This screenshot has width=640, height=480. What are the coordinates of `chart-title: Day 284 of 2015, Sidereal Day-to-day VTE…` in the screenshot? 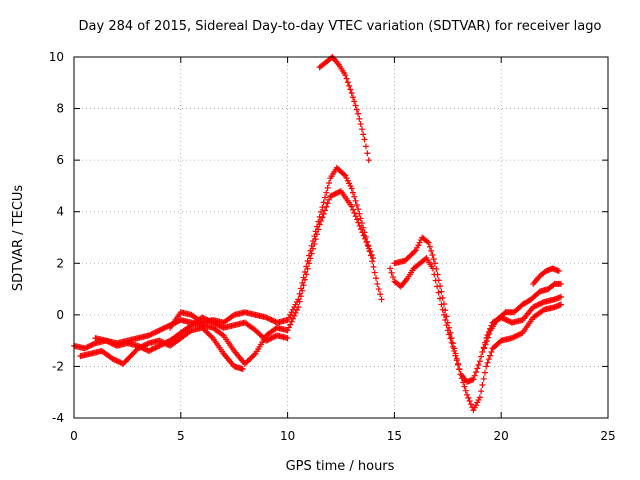 It's located at (340, 26).